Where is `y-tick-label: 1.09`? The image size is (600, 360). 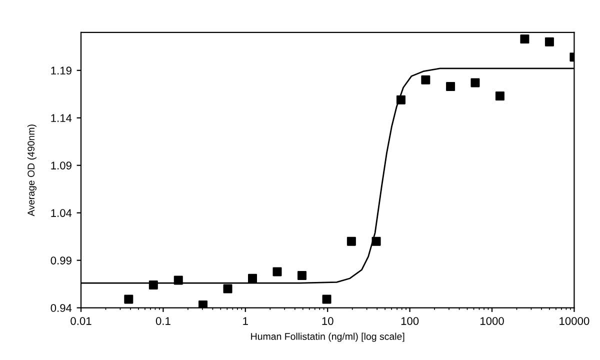
y-tick-label: 1.09 is located at coordinates (61, 166).